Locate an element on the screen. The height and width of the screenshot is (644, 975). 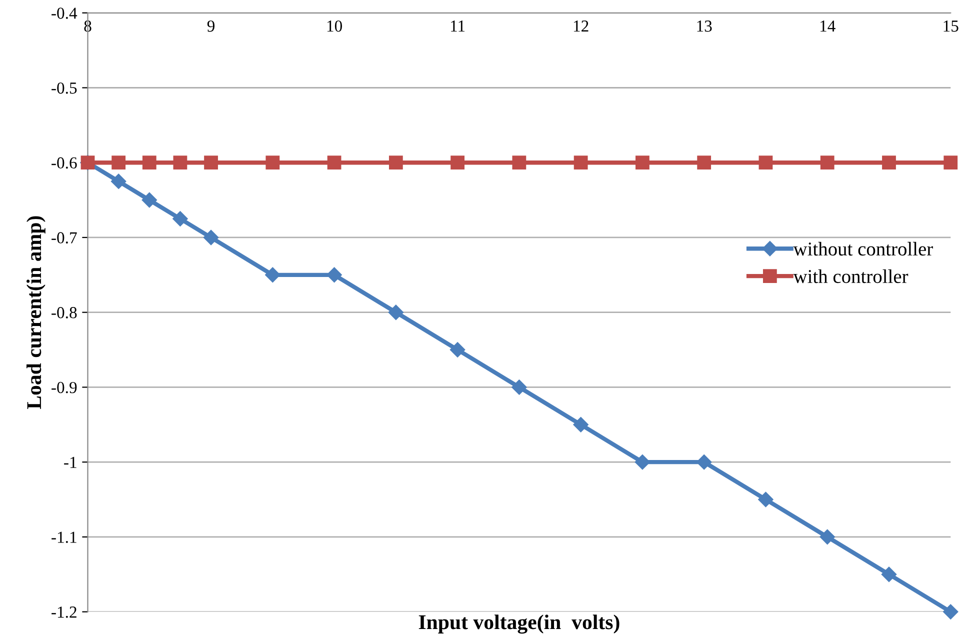
x-tick-label: 12 is located at coordinates (581, 26).